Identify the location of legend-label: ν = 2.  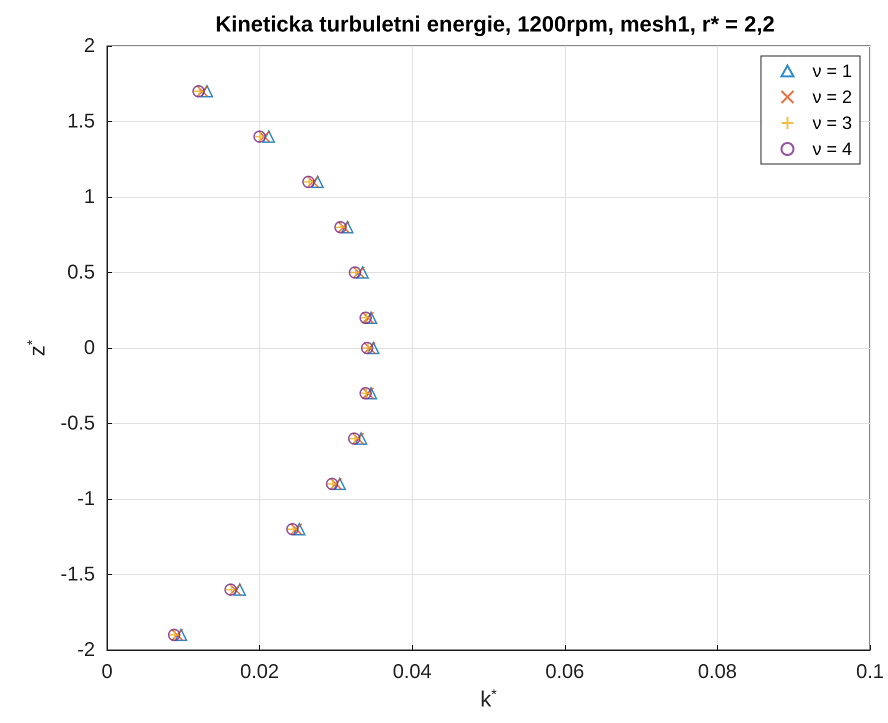
(832, 97).